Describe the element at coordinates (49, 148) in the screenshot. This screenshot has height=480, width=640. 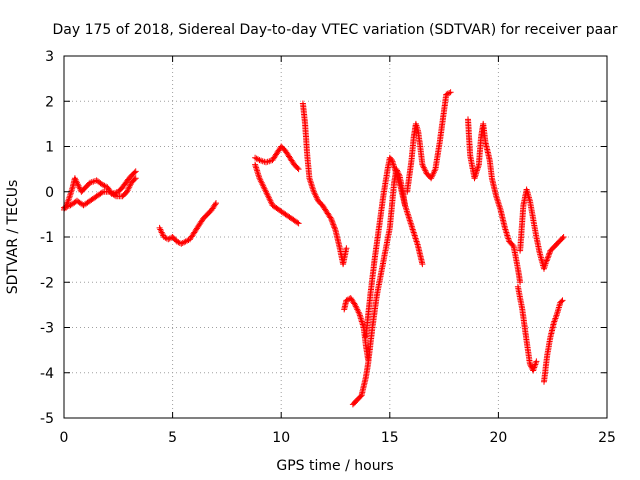
I see `y-tick-label: 1` at that location.